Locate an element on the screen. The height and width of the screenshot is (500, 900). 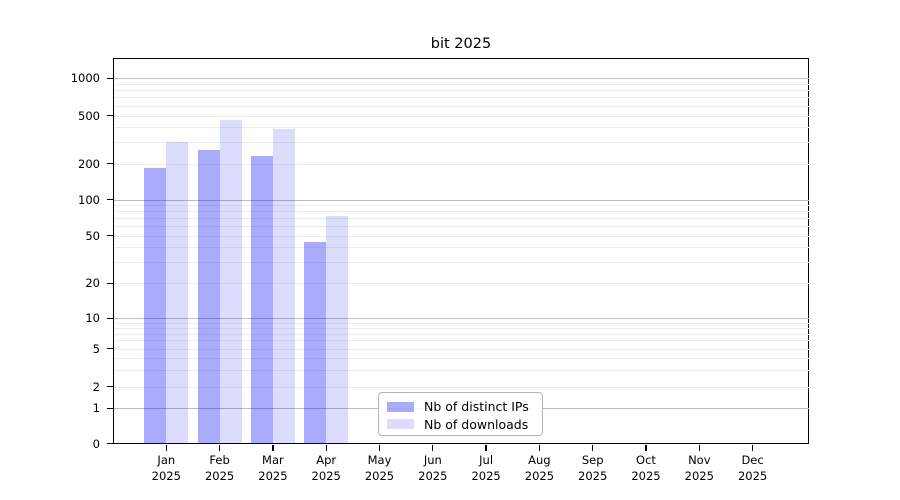
x-tick-label-oct: Oct 2025 is located at coordinates (646, 467).